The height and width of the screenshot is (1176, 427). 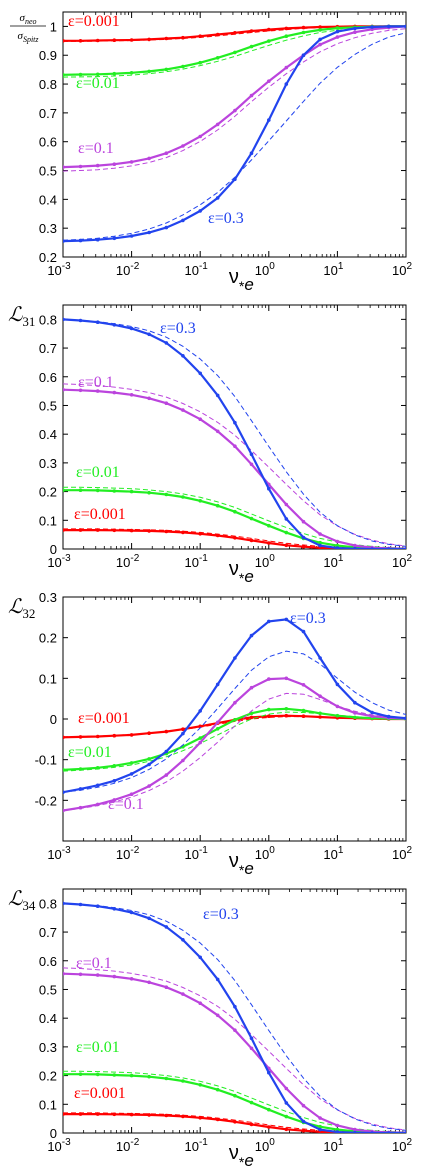 I want to click on y-tick-label: 0, so click(x=53, y=719).